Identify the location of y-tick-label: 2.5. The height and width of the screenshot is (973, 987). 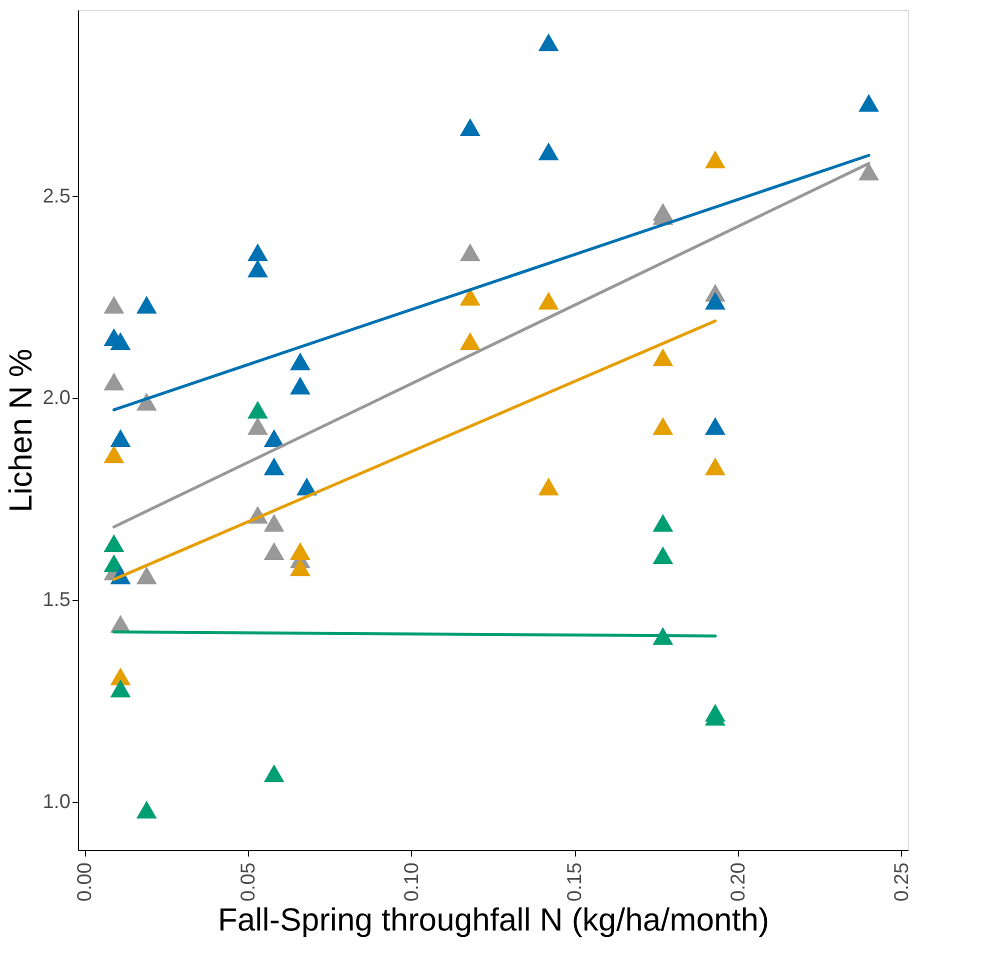
(56, 196).